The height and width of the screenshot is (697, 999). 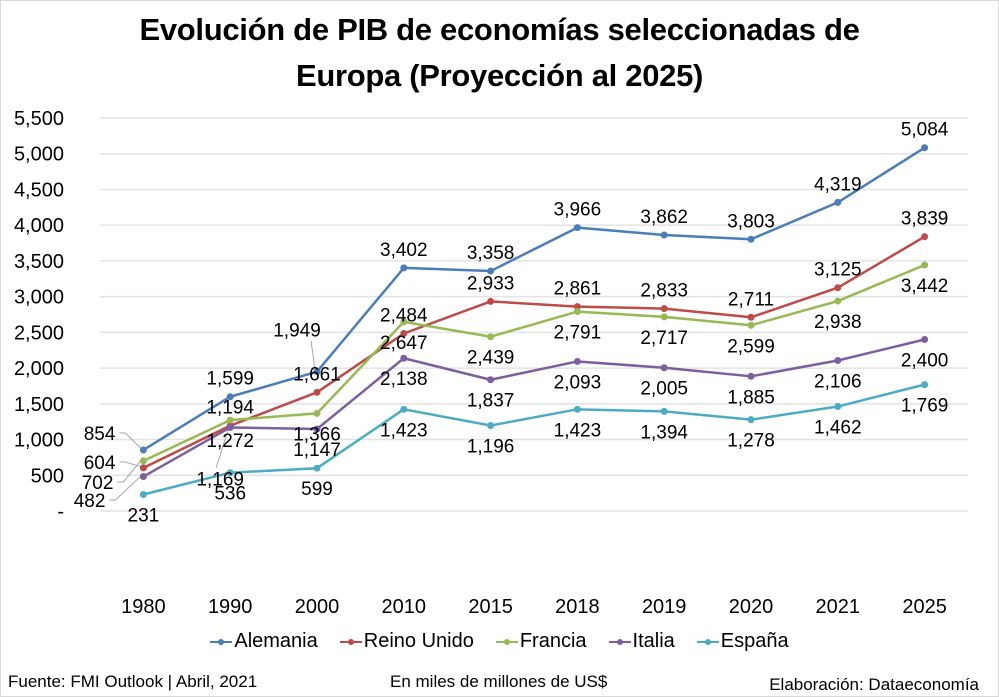 What do you see at coordinates (751, 441) in the screenshot?
I see `data-label: 1,278` at bounding box center [751, 441].